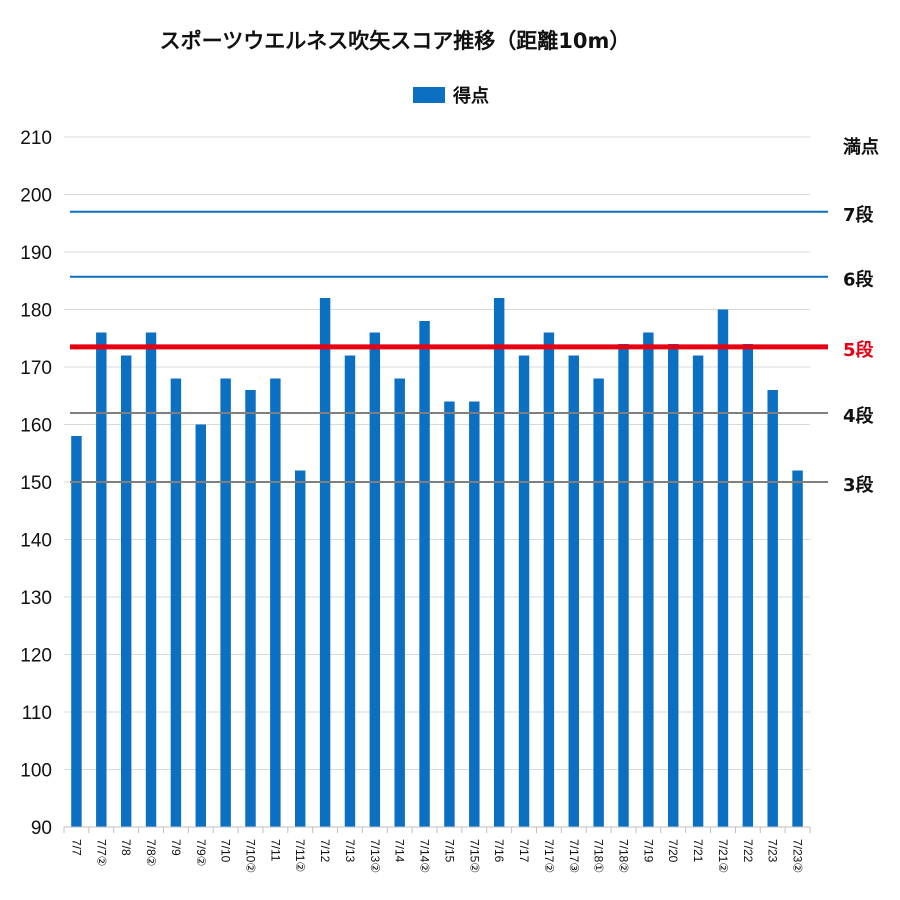  Describe the element at coordinates (859, 350) in the screenshot. I see `reference-label: 5段` at that location.